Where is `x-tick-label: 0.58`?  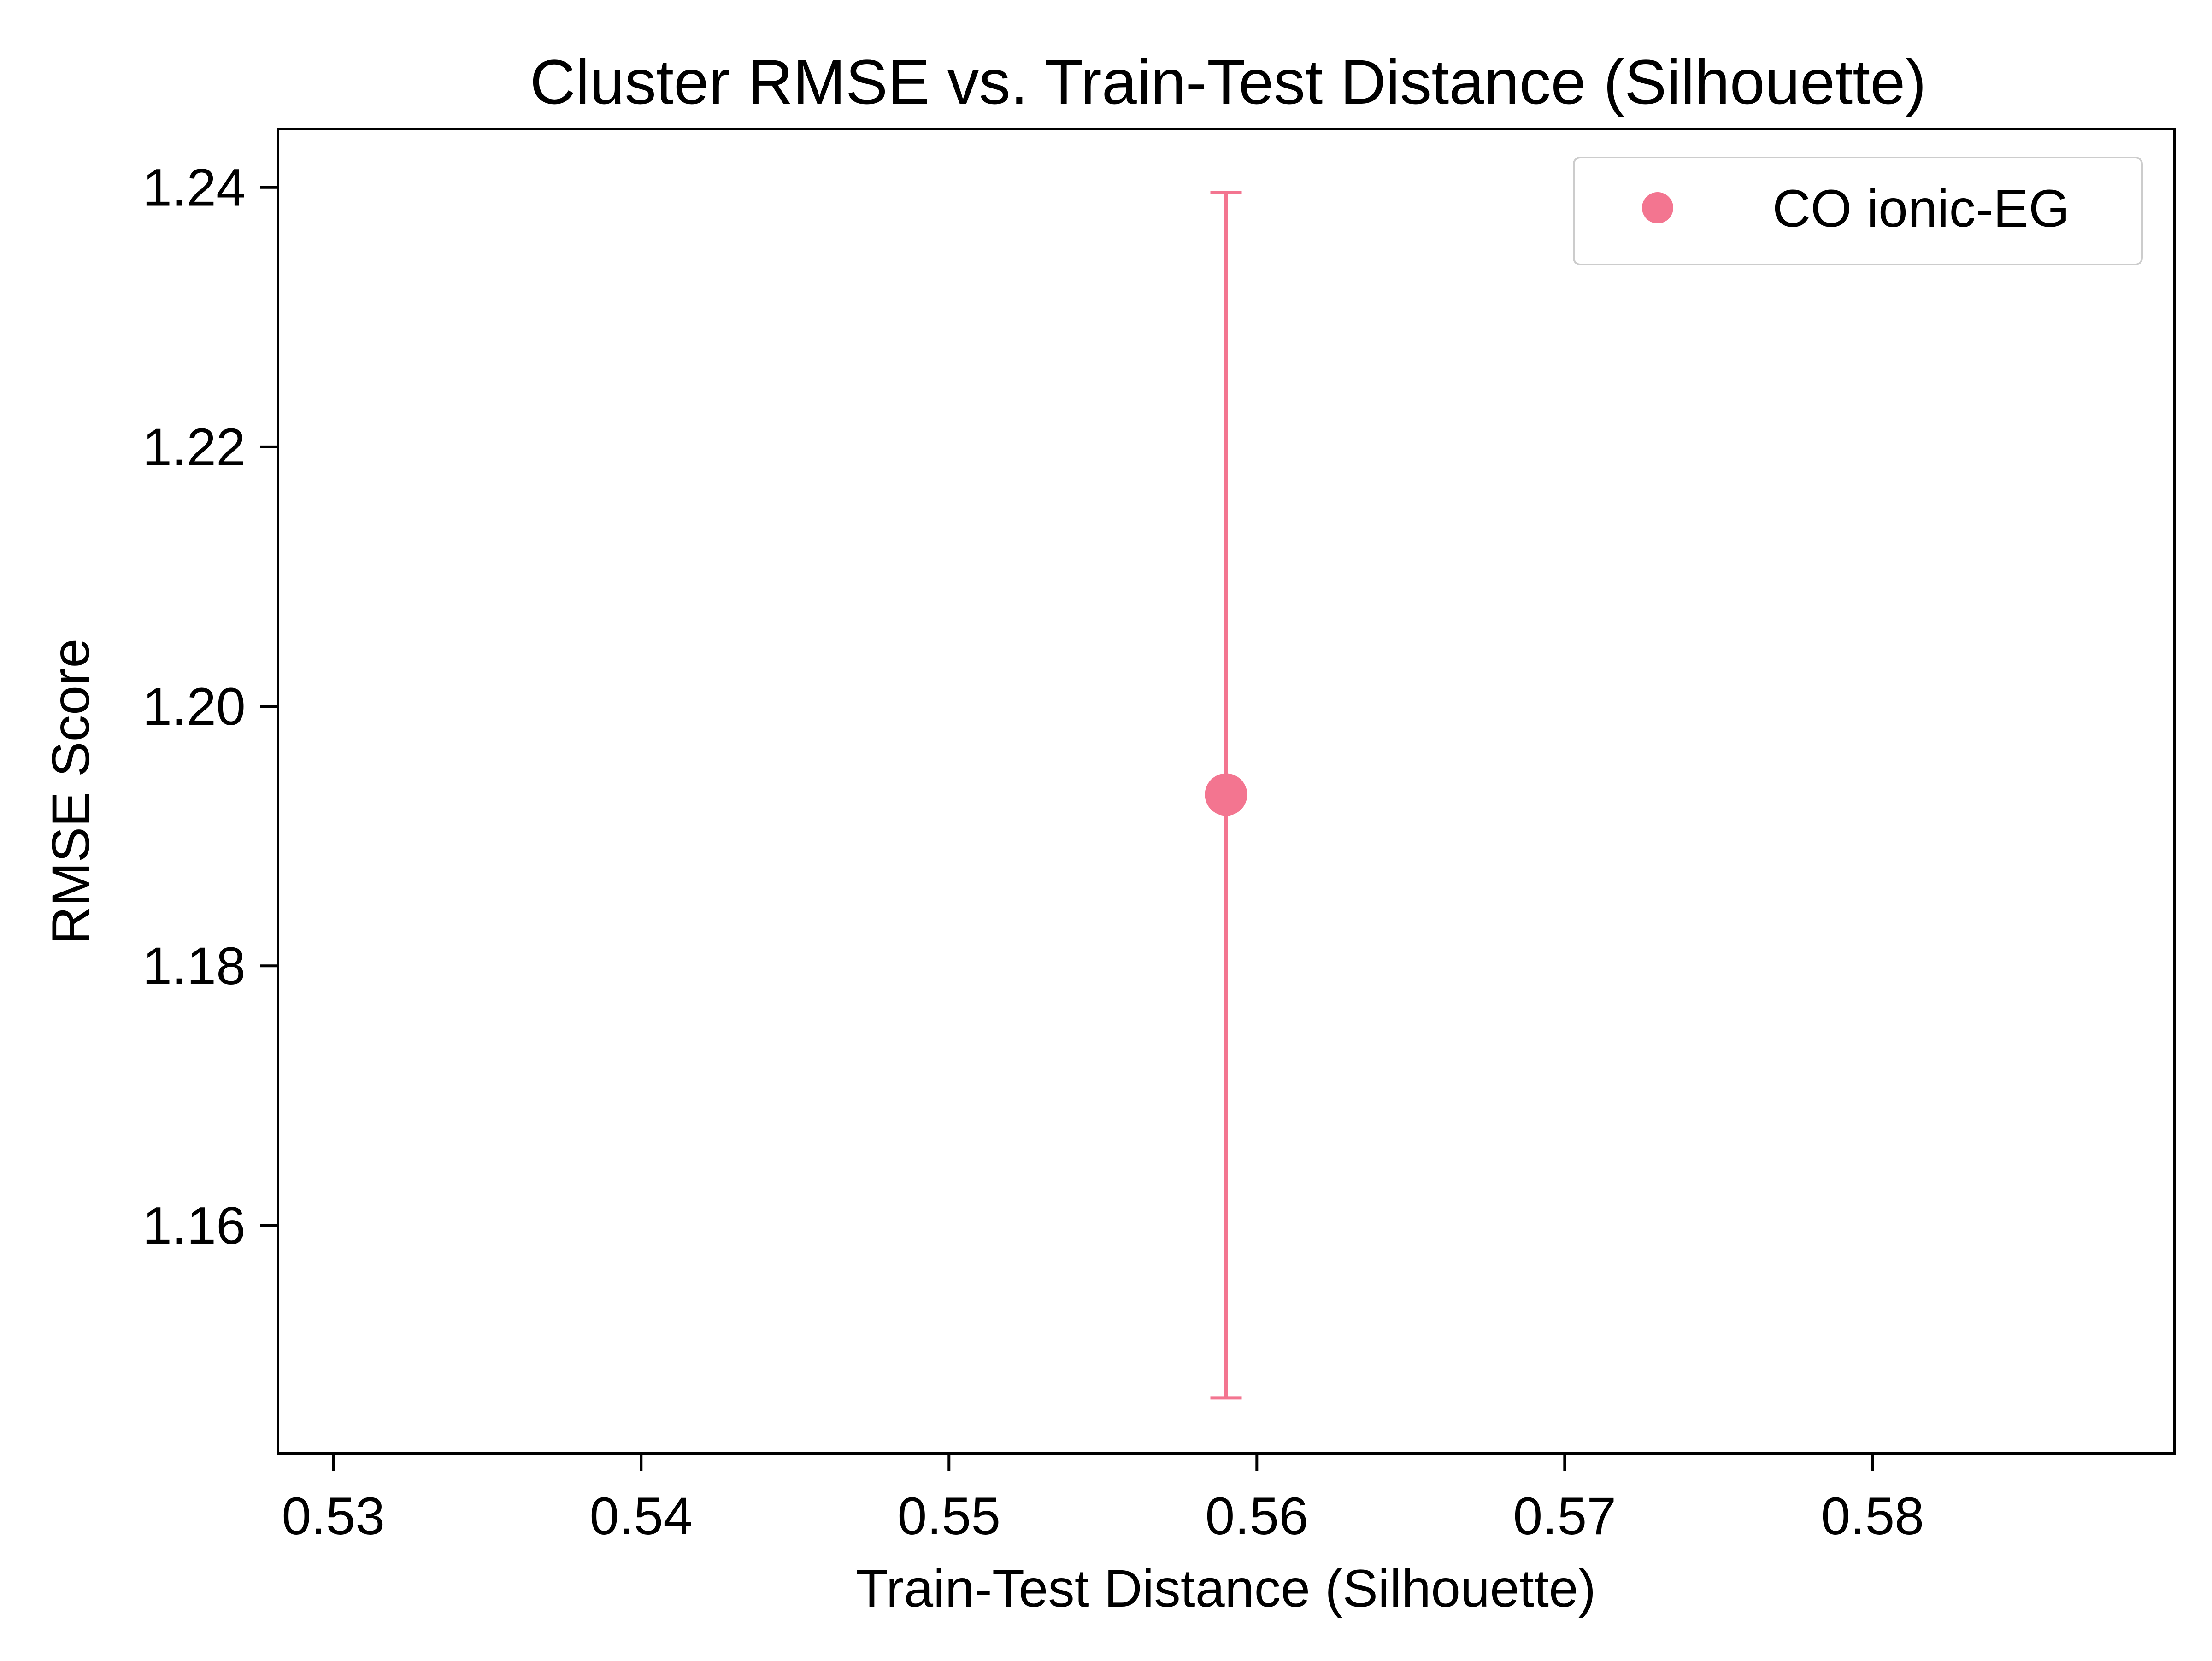 x-tick-label: 0.58 is located at coordinates (1872, 1516).